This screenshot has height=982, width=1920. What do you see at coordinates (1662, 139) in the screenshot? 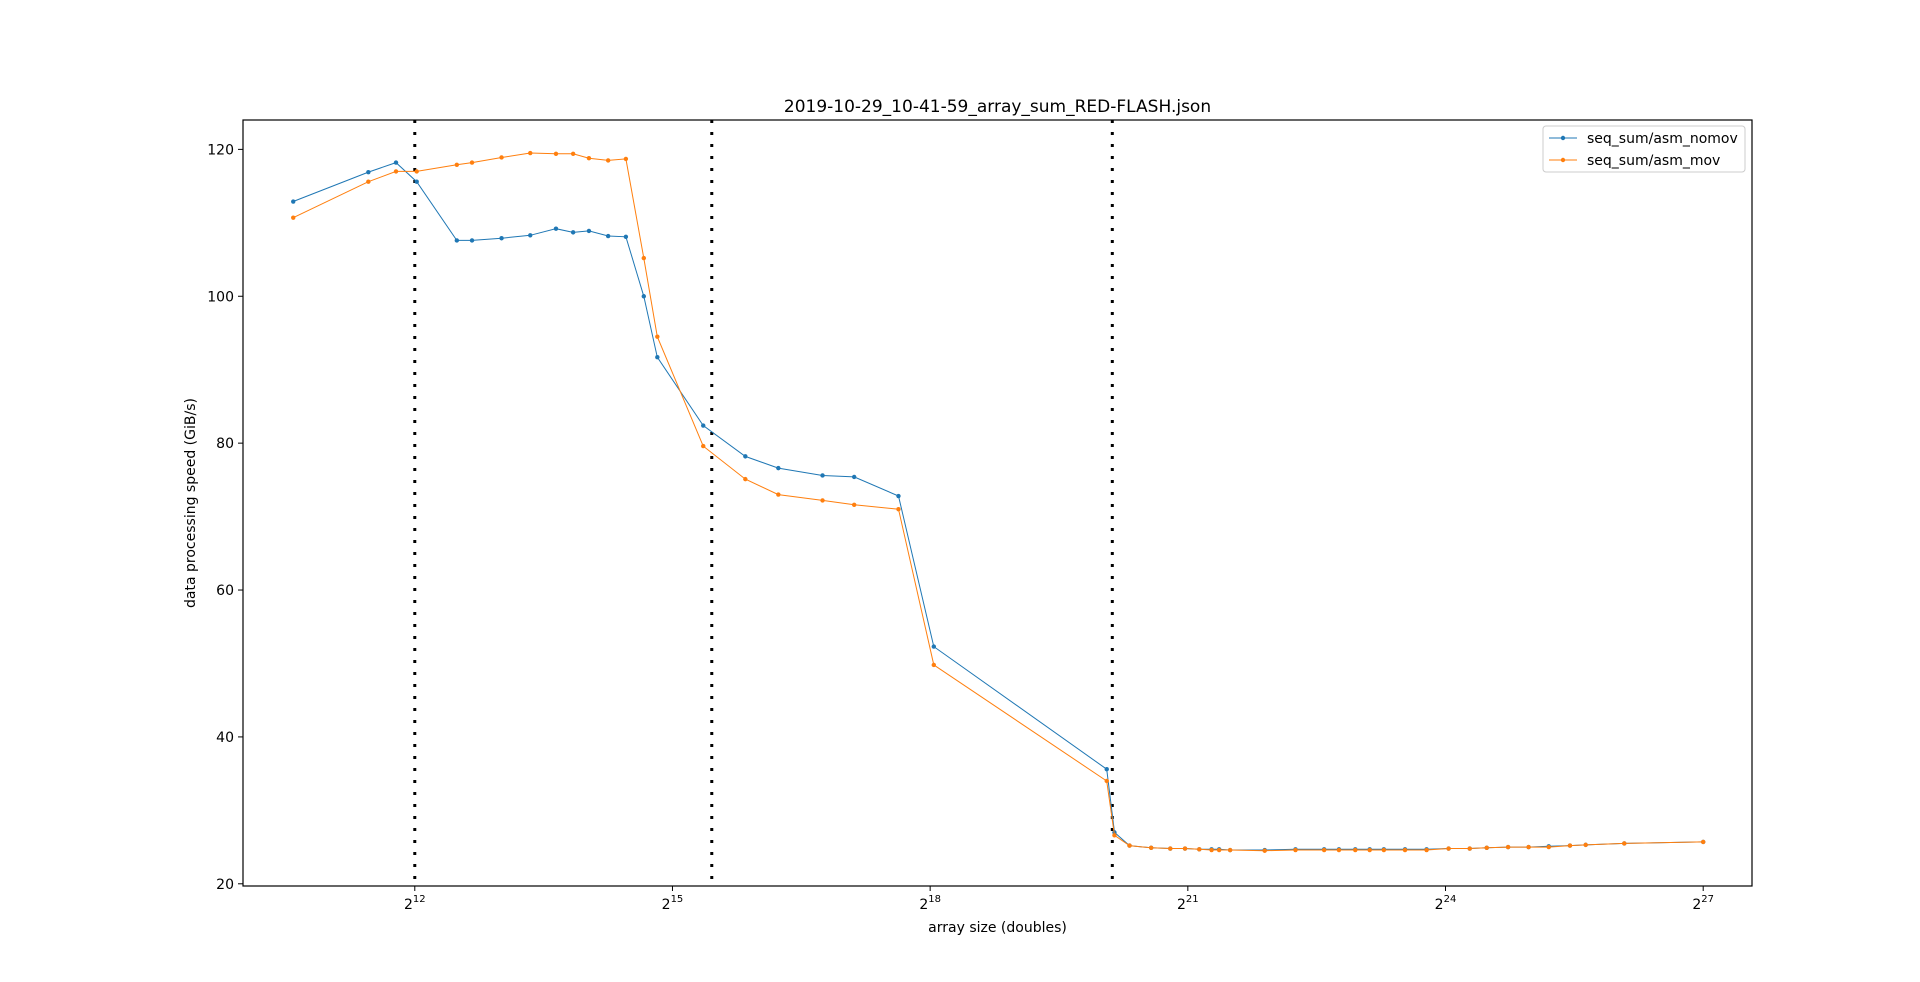
I see `legend-label: seq_sum/asm_nomov` at bounding box center [1662, 139].